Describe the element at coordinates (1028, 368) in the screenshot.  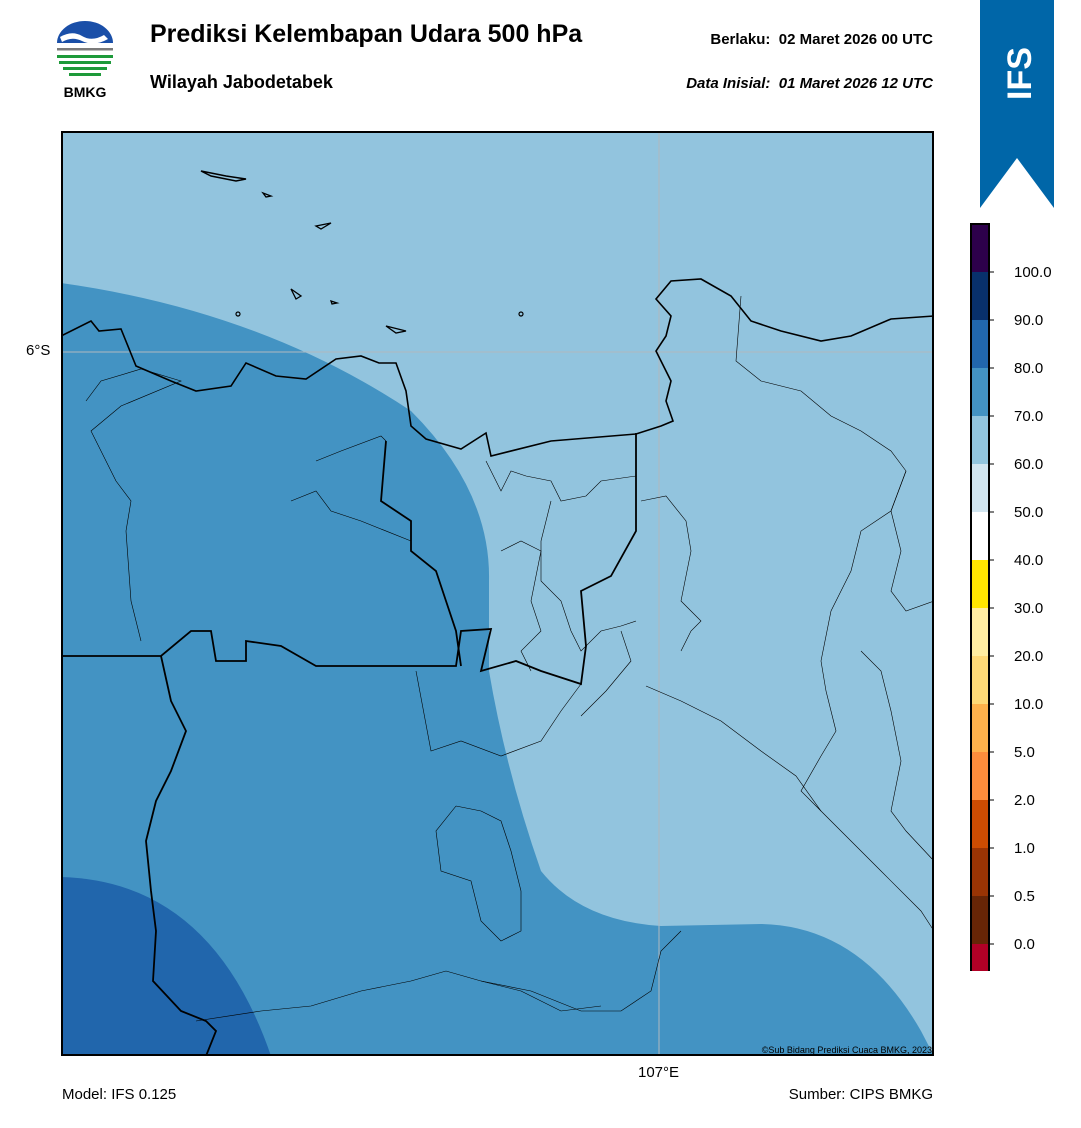
I see `colorbar-tick-label: 80.0` at that location.